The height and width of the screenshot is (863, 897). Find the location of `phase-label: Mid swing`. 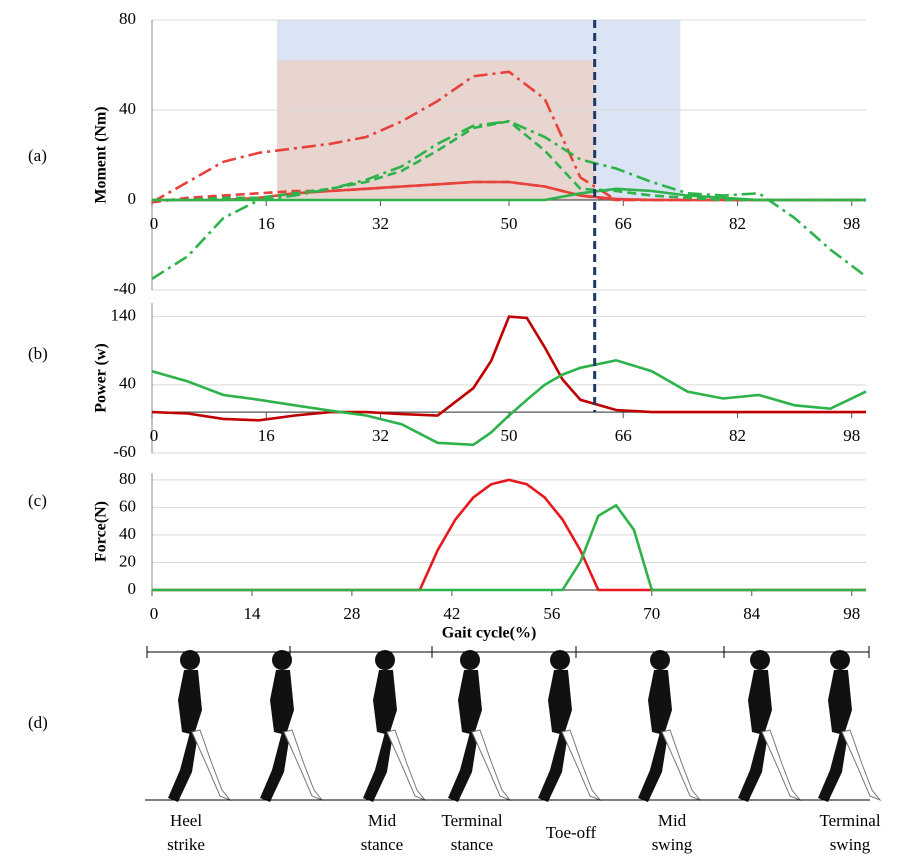

phase-label: Mid swing is located at coordinates (672, 832).